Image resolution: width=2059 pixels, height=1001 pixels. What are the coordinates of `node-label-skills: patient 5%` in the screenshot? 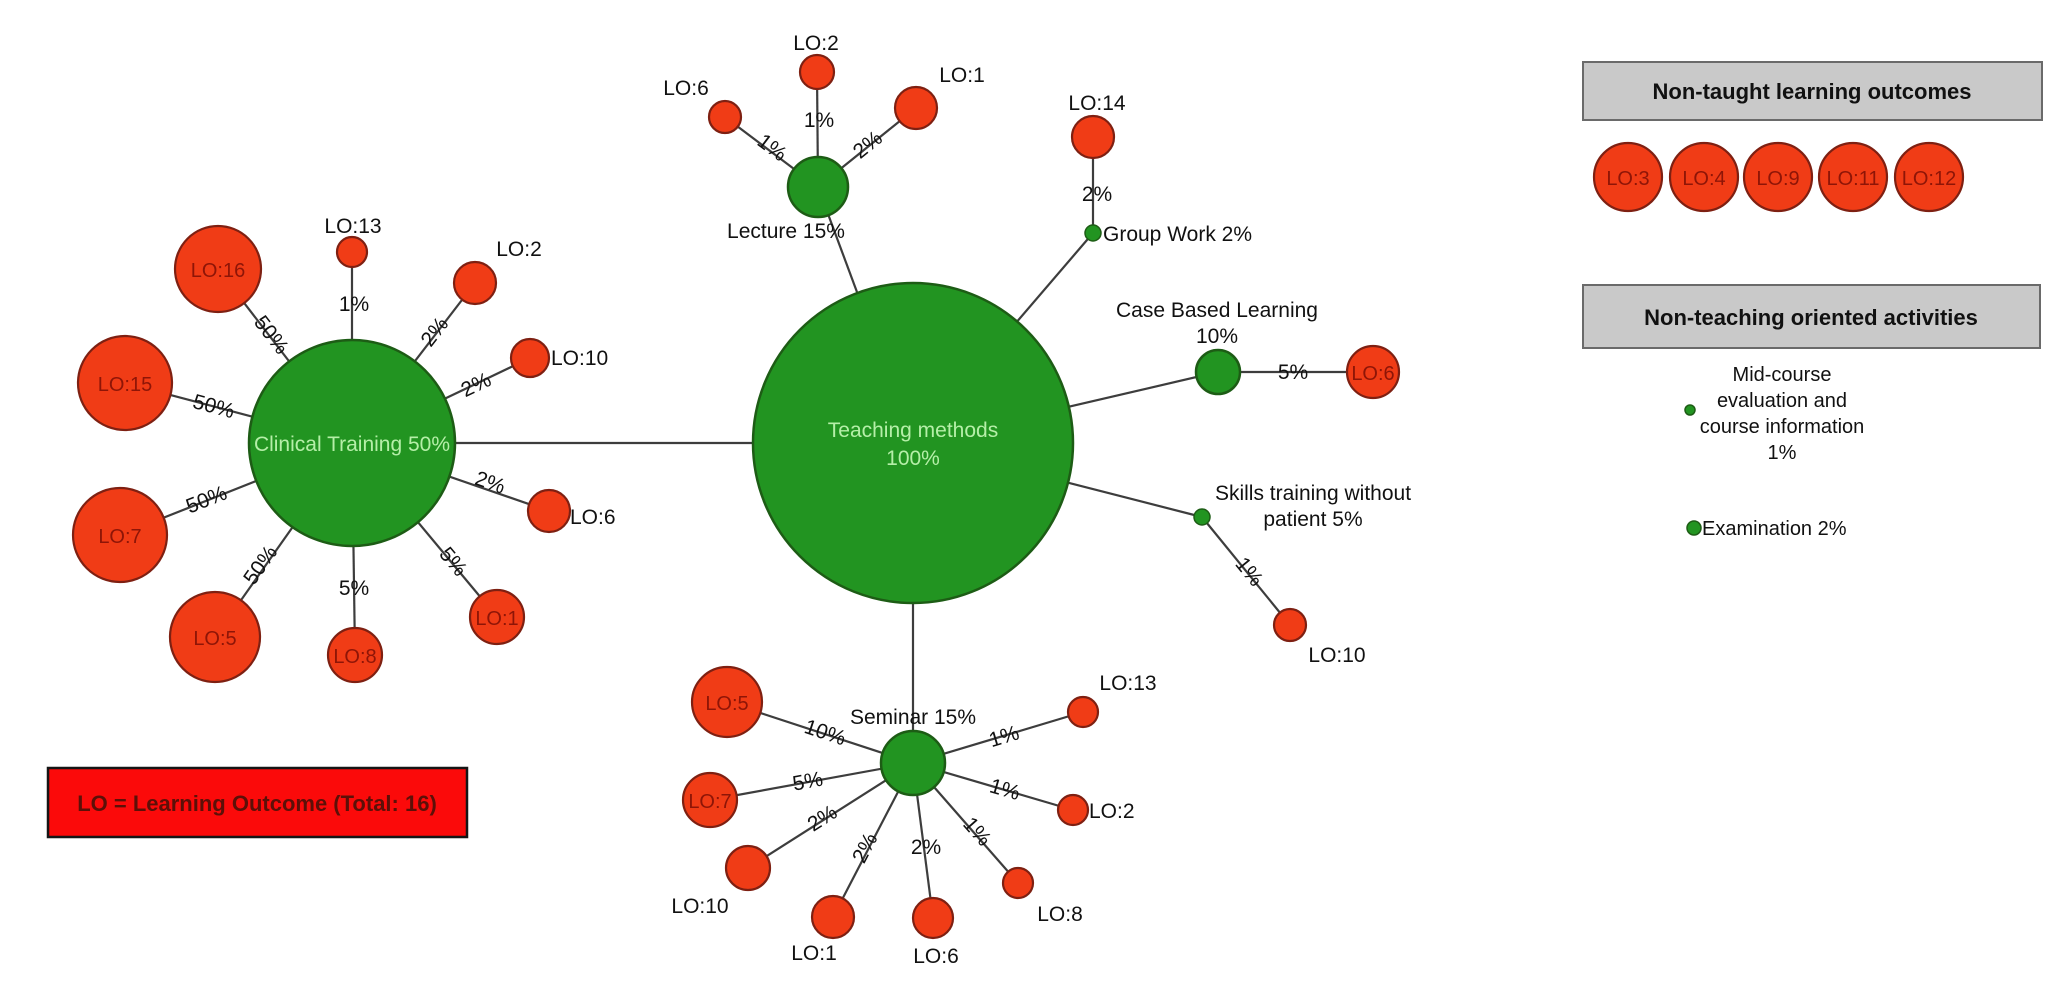 It's located at (1312, 519).